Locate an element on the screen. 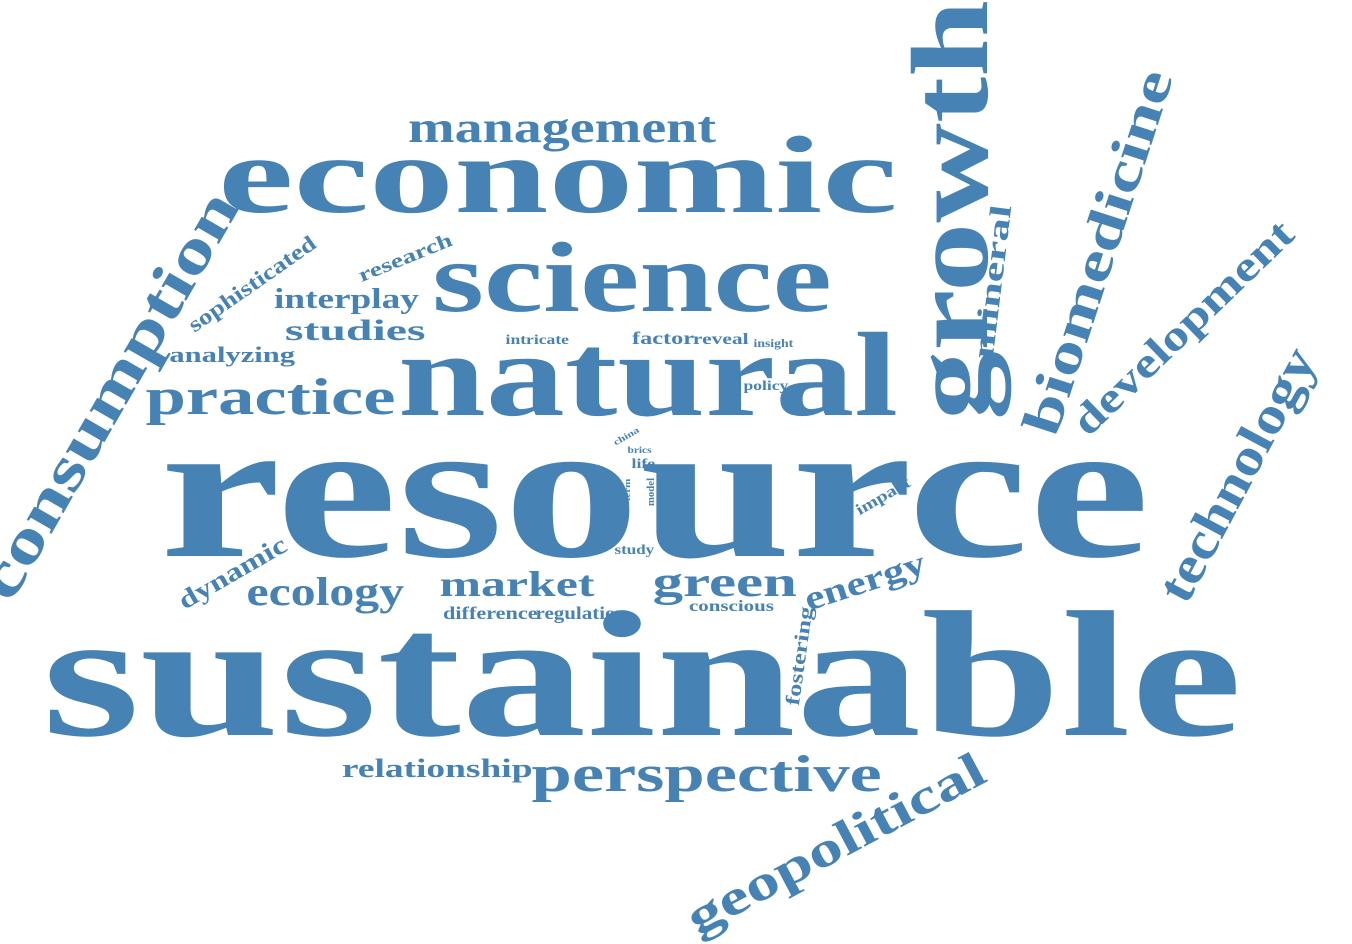  word-model: model is located at coordinates (652, 492).